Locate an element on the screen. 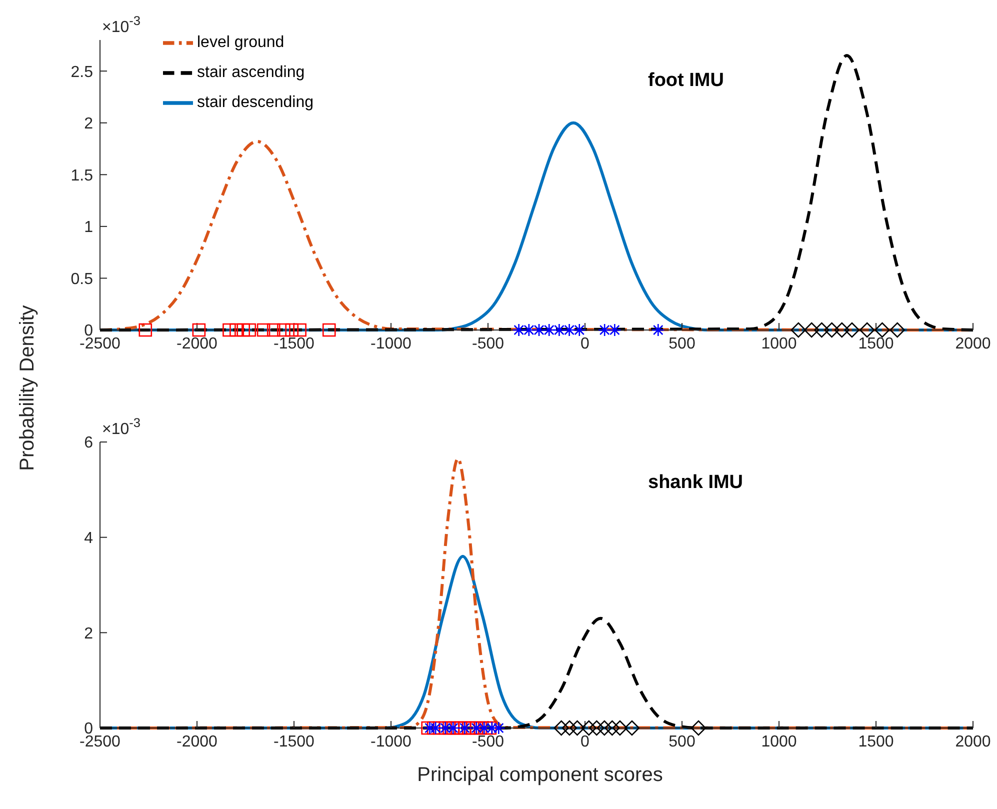 Image resolution: width=997 pixels, height=809 pixels. text: shank IMU is located at coordinates (696, 483).